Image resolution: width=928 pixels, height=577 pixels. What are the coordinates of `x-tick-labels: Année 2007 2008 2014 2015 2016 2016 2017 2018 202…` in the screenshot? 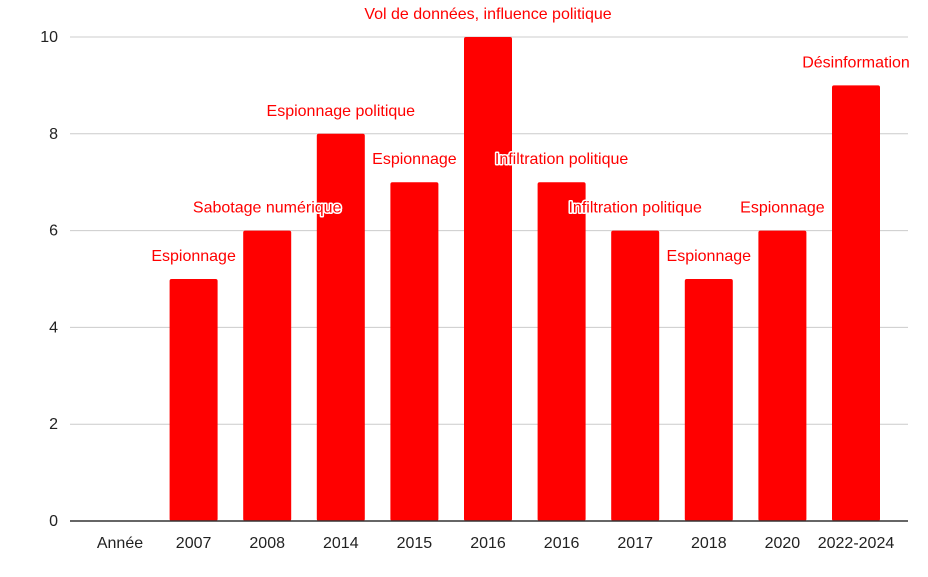 It's located at (495, 543).